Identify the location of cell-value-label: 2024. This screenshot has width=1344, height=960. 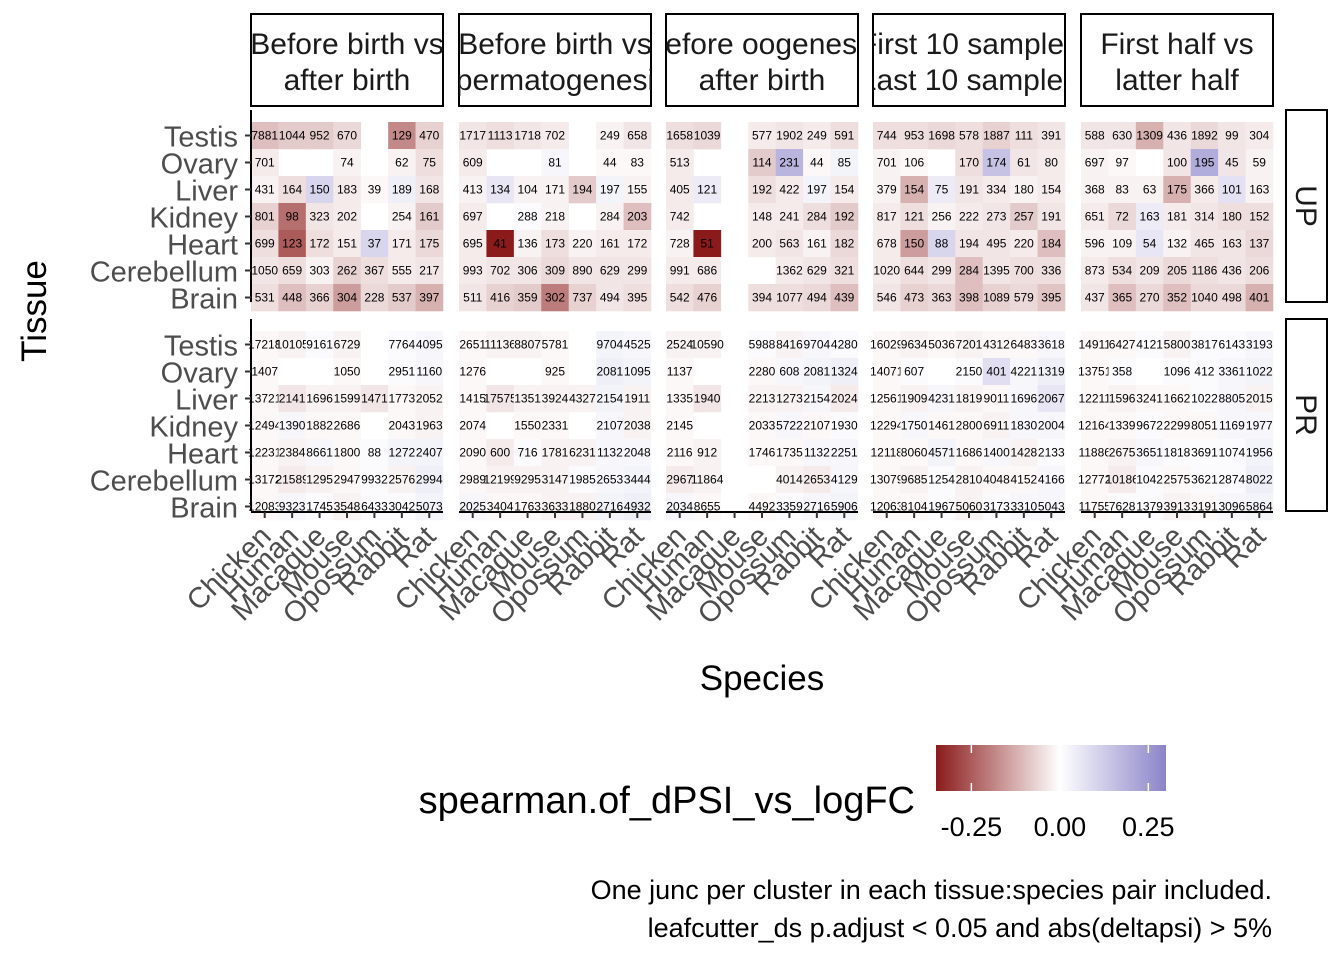
(844, 399).